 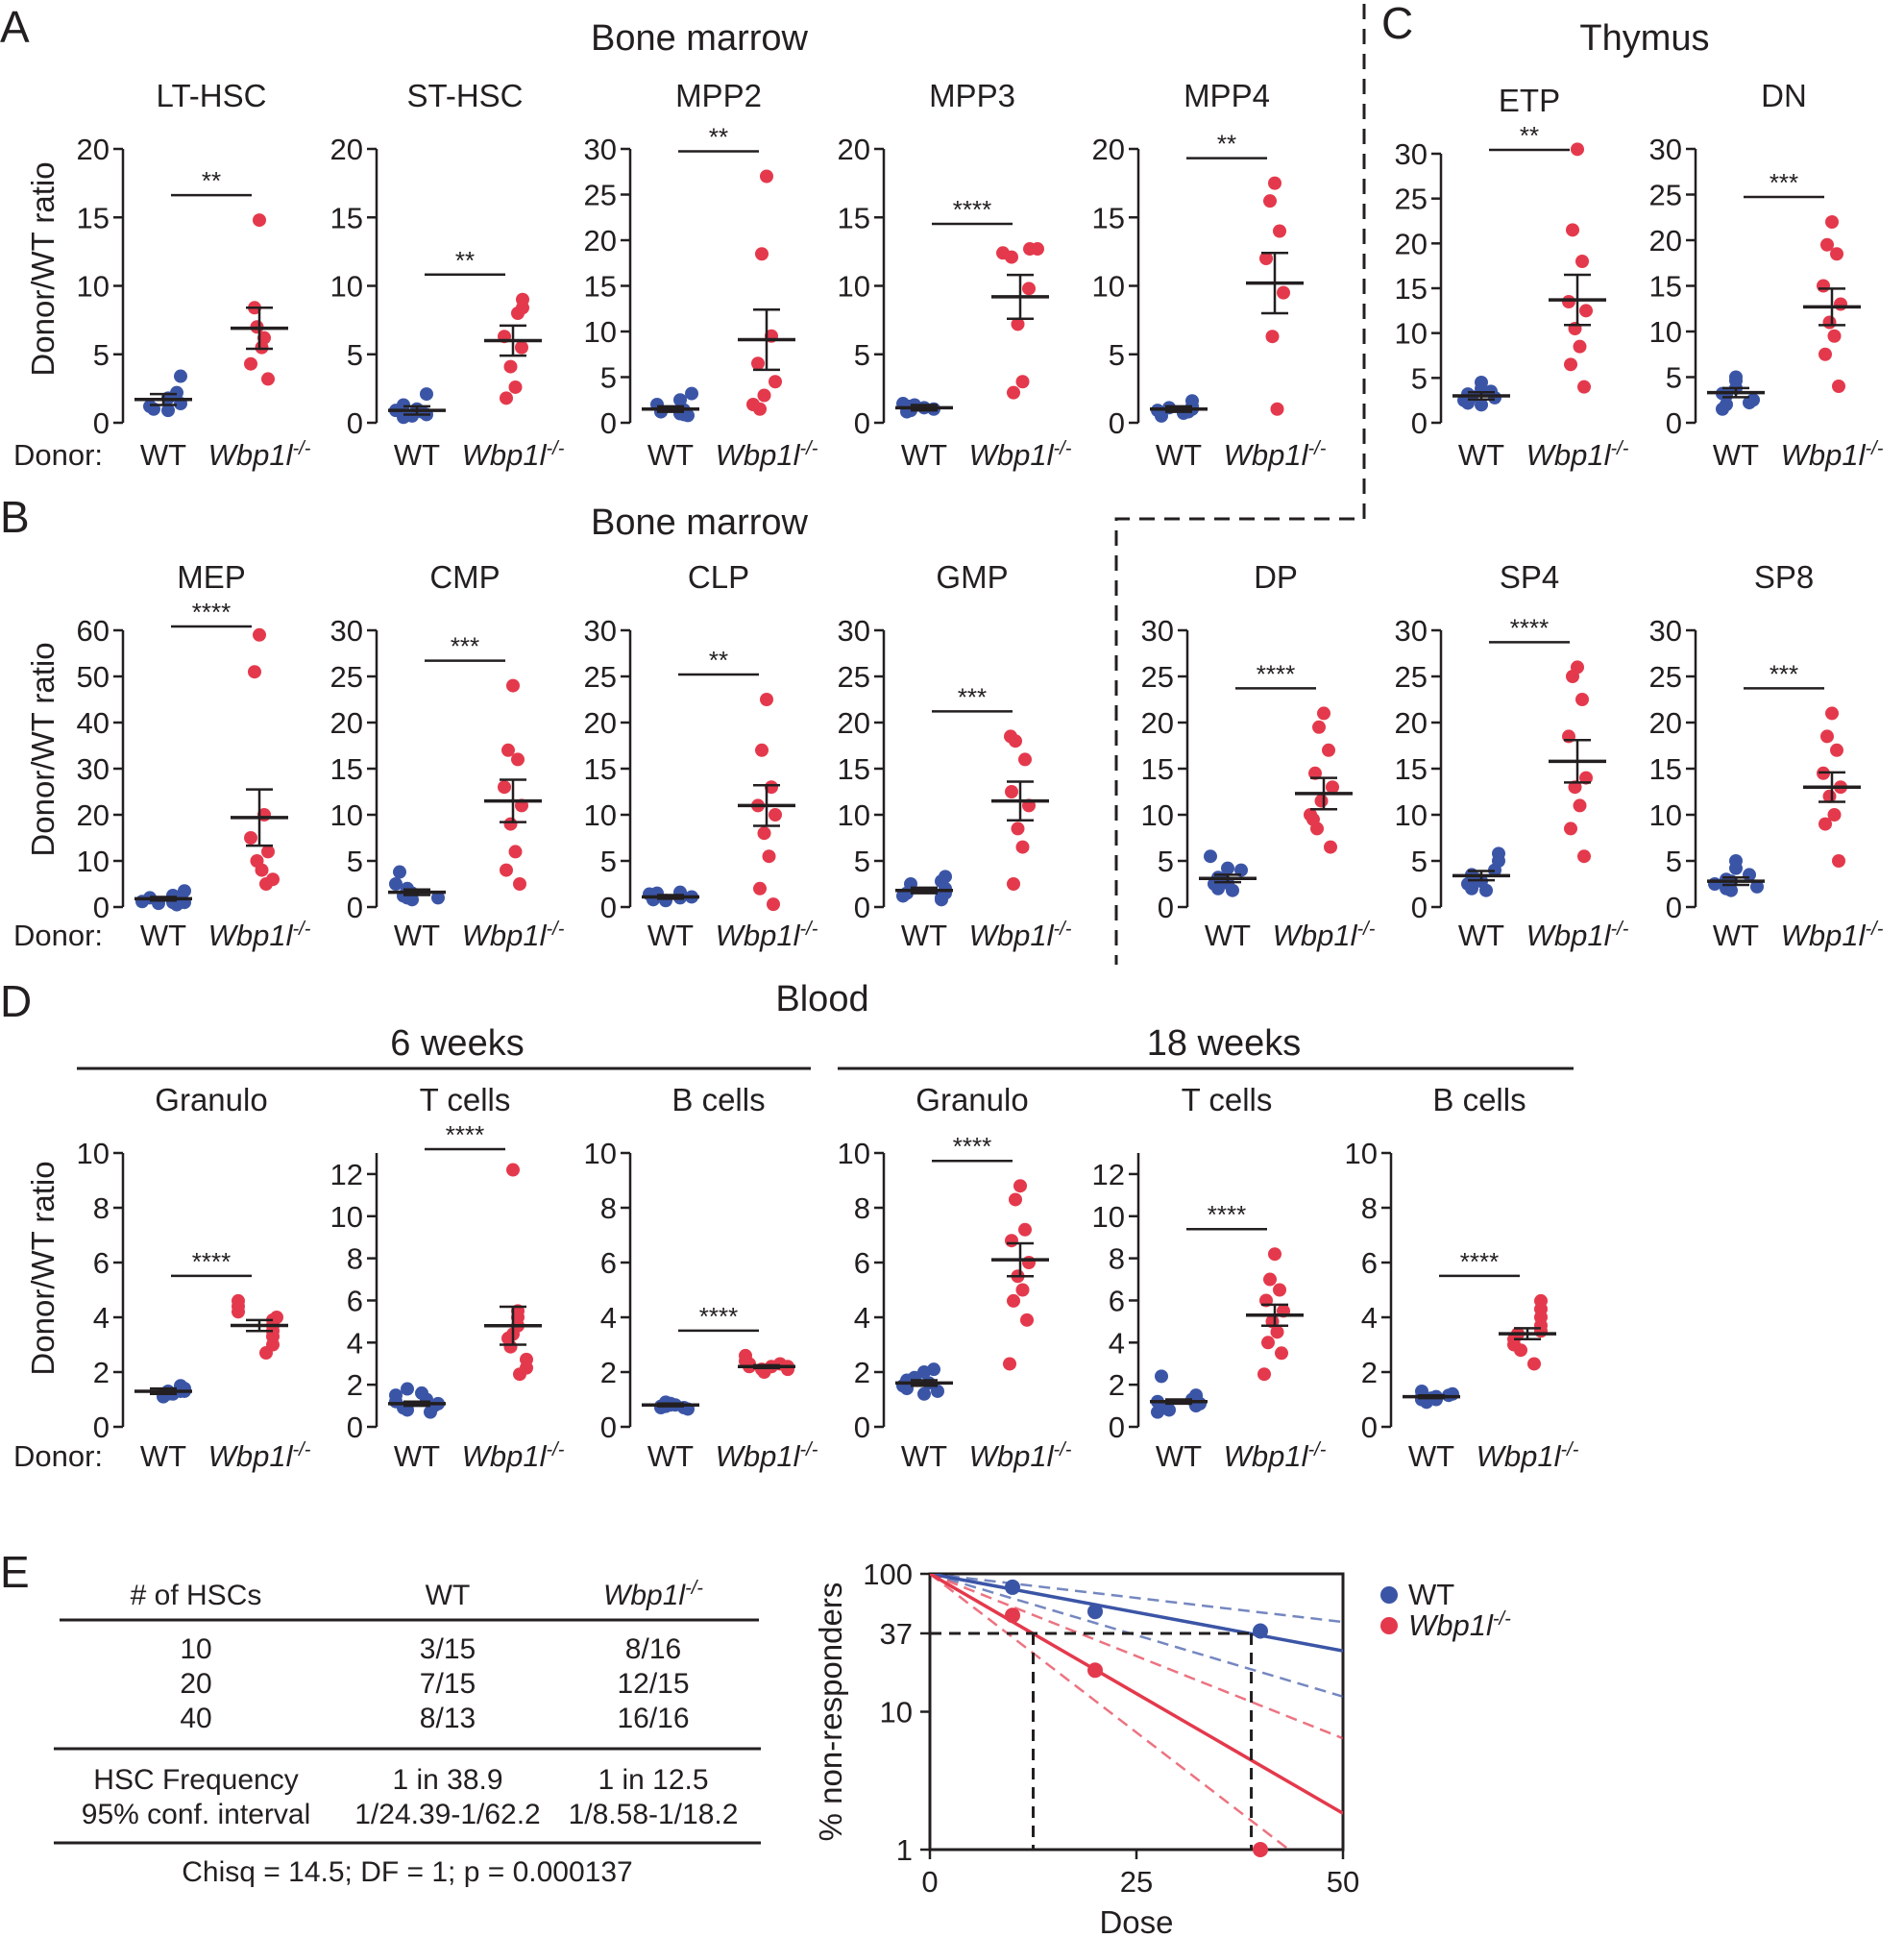 What do you see at coordinates (718, 96) in the screenshot?
I see `panel-title: MPP2` at bounding box center [718, 96].